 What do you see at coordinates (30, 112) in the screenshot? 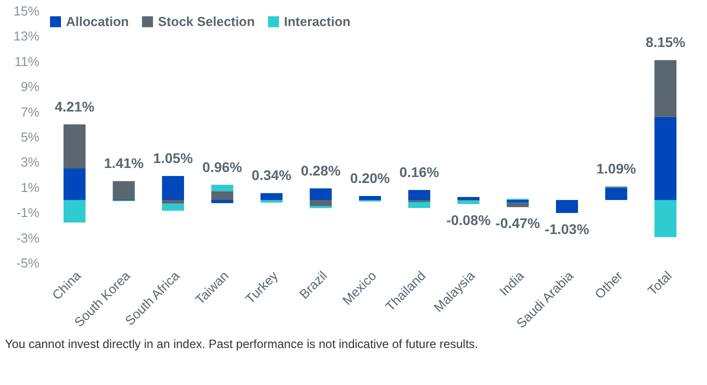
I see `y-tick-label: 7%` at bounding box center [30, 112].